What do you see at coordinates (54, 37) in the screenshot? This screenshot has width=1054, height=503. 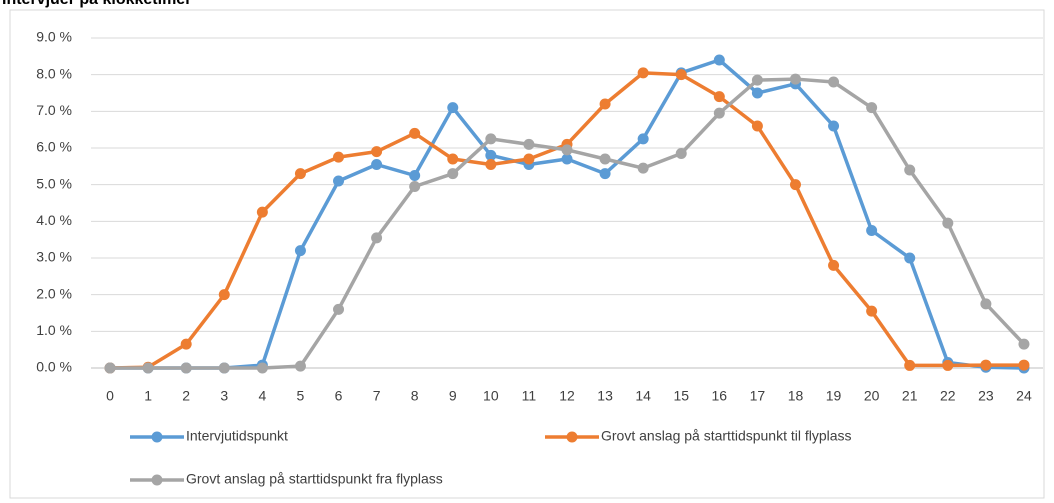 I see `y-tick-label: 9.0 %` at bounding box center [54, 37].